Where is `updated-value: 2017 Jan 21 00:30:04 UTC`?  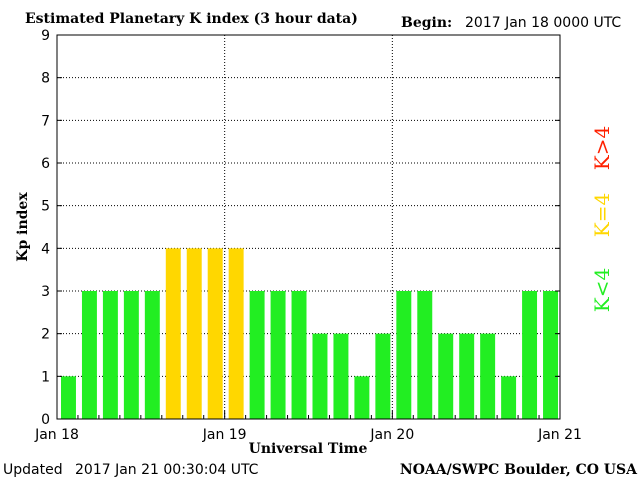 updated-value: 2017 Jan 21 00:30:04 UTC is located at coordinates (167, 470).